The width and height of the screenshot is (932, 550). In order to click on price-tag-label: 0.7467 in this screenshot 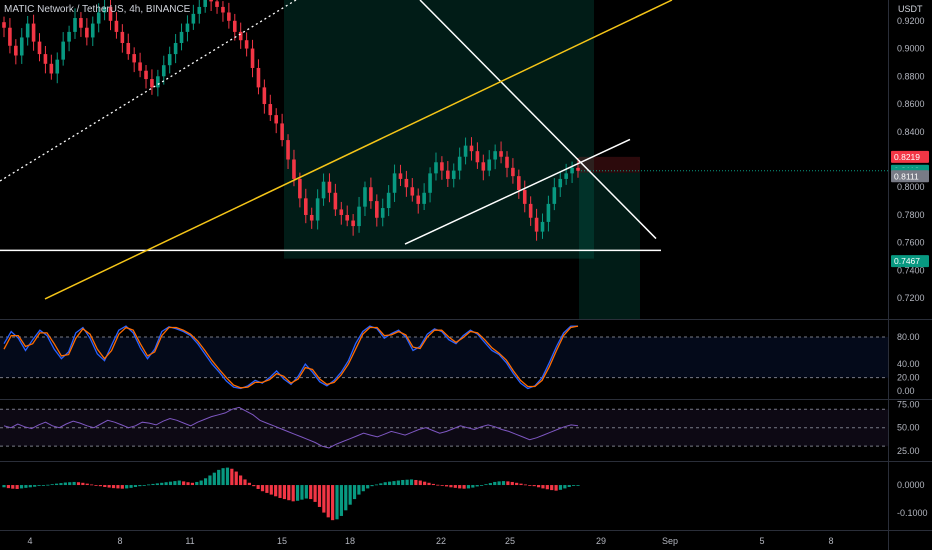, I will do `click(907, 261)`.